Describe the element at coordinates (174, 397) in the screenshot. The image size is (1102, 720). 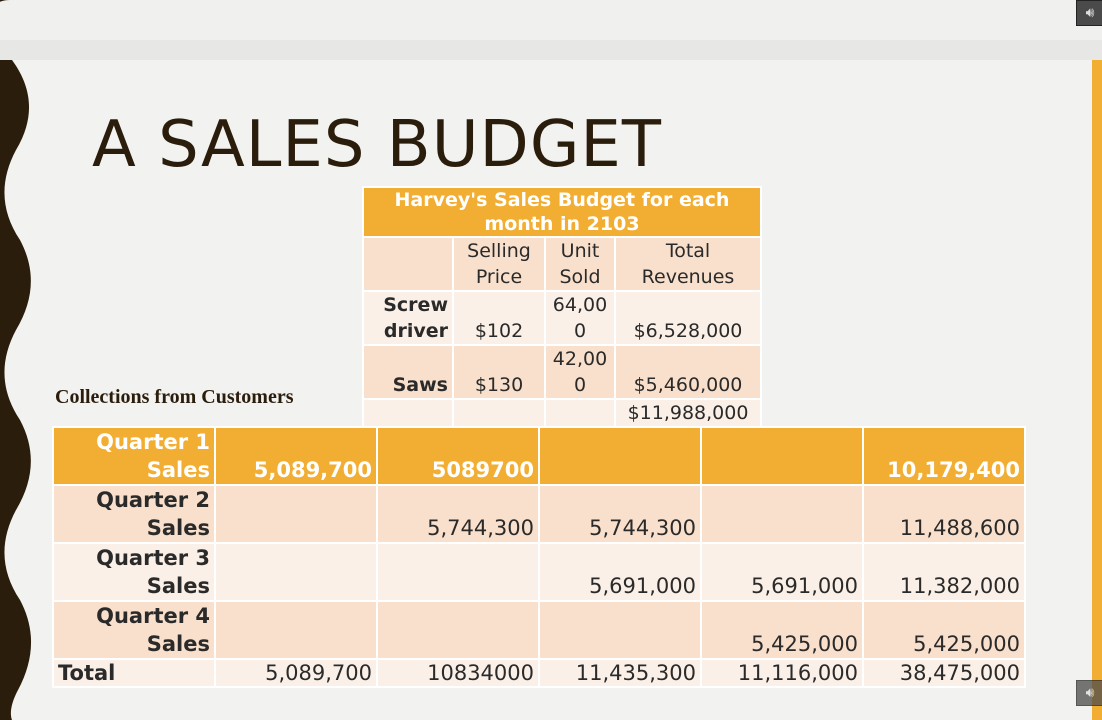
I see `collections-label: Collections from Customers` at that location.